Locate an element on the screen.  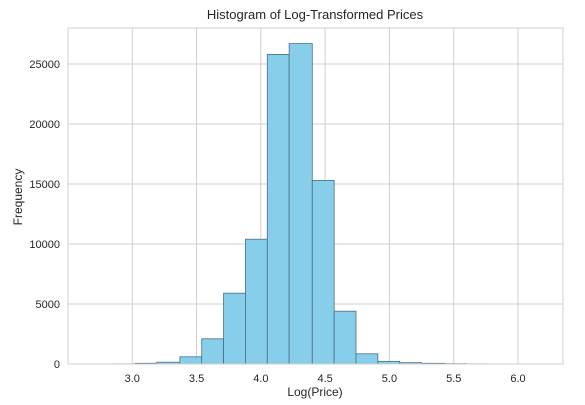
y-tick-label: 10000 is located at coordinates (44, 245).